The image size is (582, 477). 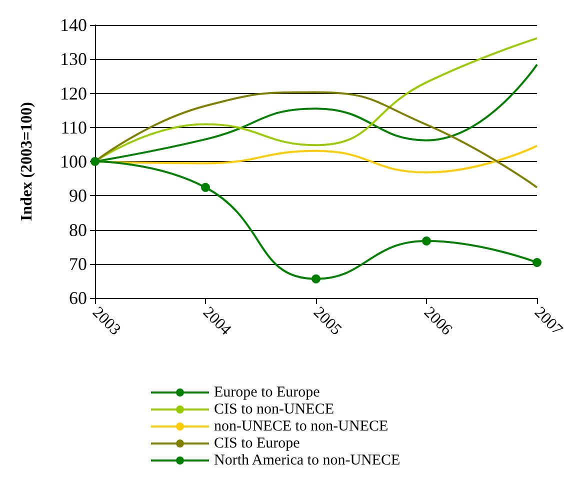 I want to click on legend-label: non-UNECE to non-UNECE, so click(x=301, y=426).